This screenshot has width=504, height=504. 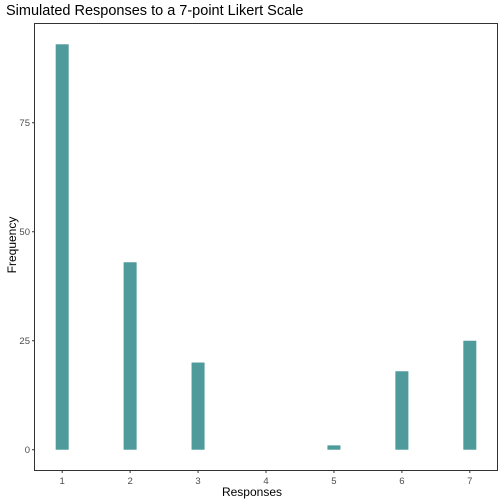 I want to click on y-tick-label: 25, so click(x=24, y=341).